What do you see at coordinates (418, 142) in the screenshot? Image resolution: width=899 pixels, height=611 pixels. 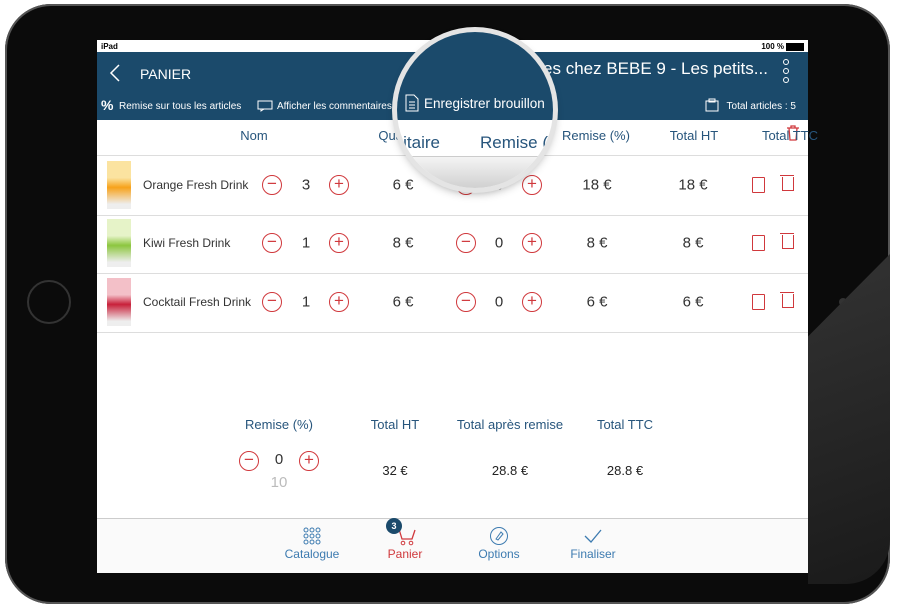 I see `zoomed-column: Prix unitaire` at bounding box center [418, 142].